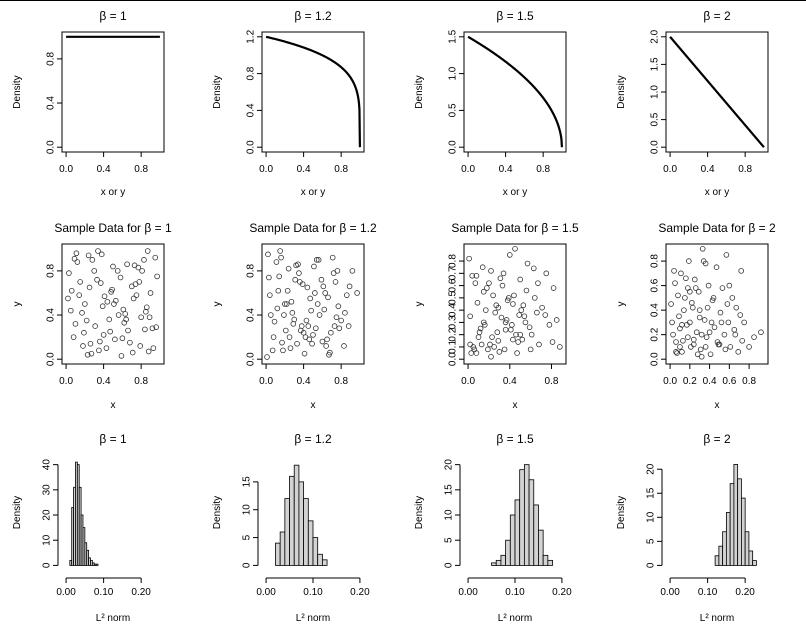  I want to click on y-tick-label: 0, so click(449, 565).